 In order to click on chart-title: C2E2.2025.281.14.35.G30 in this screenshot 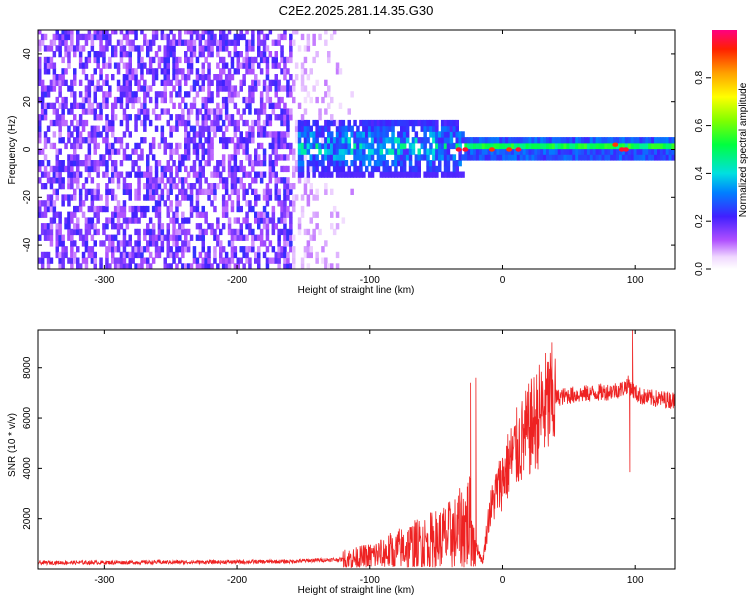, I will do `click(356, 10)`.